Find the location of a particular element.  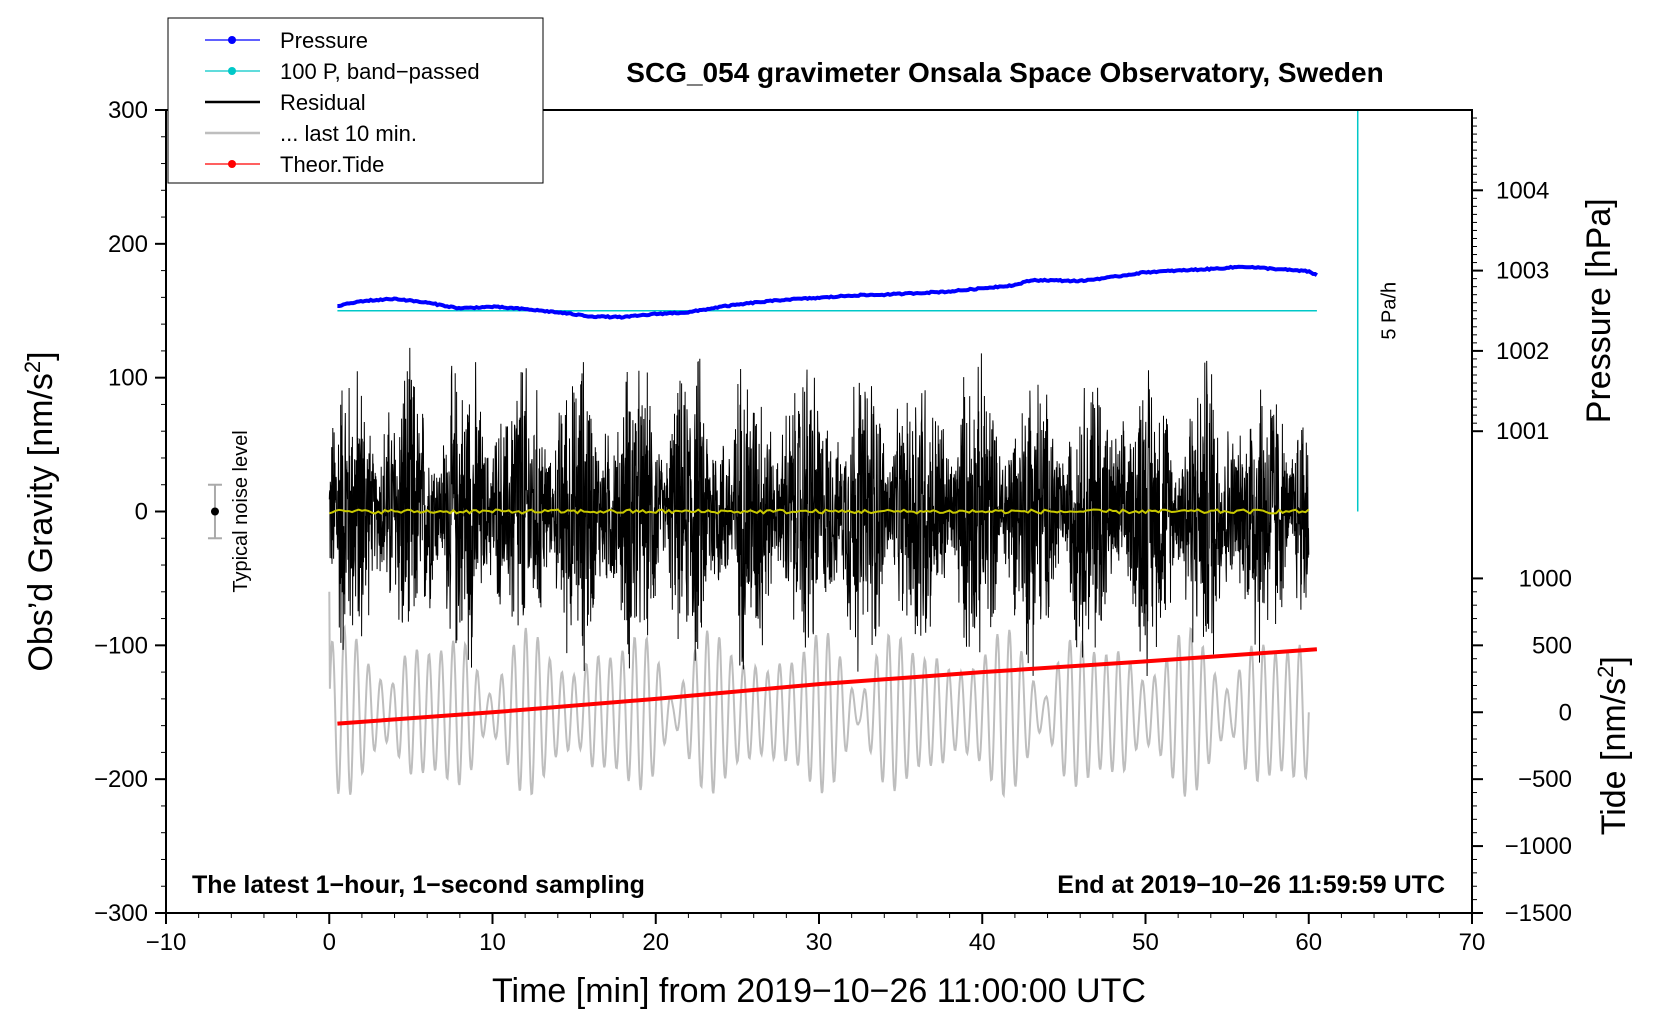

tide-tick-label: 500 is located at coordinates (1552, 645).